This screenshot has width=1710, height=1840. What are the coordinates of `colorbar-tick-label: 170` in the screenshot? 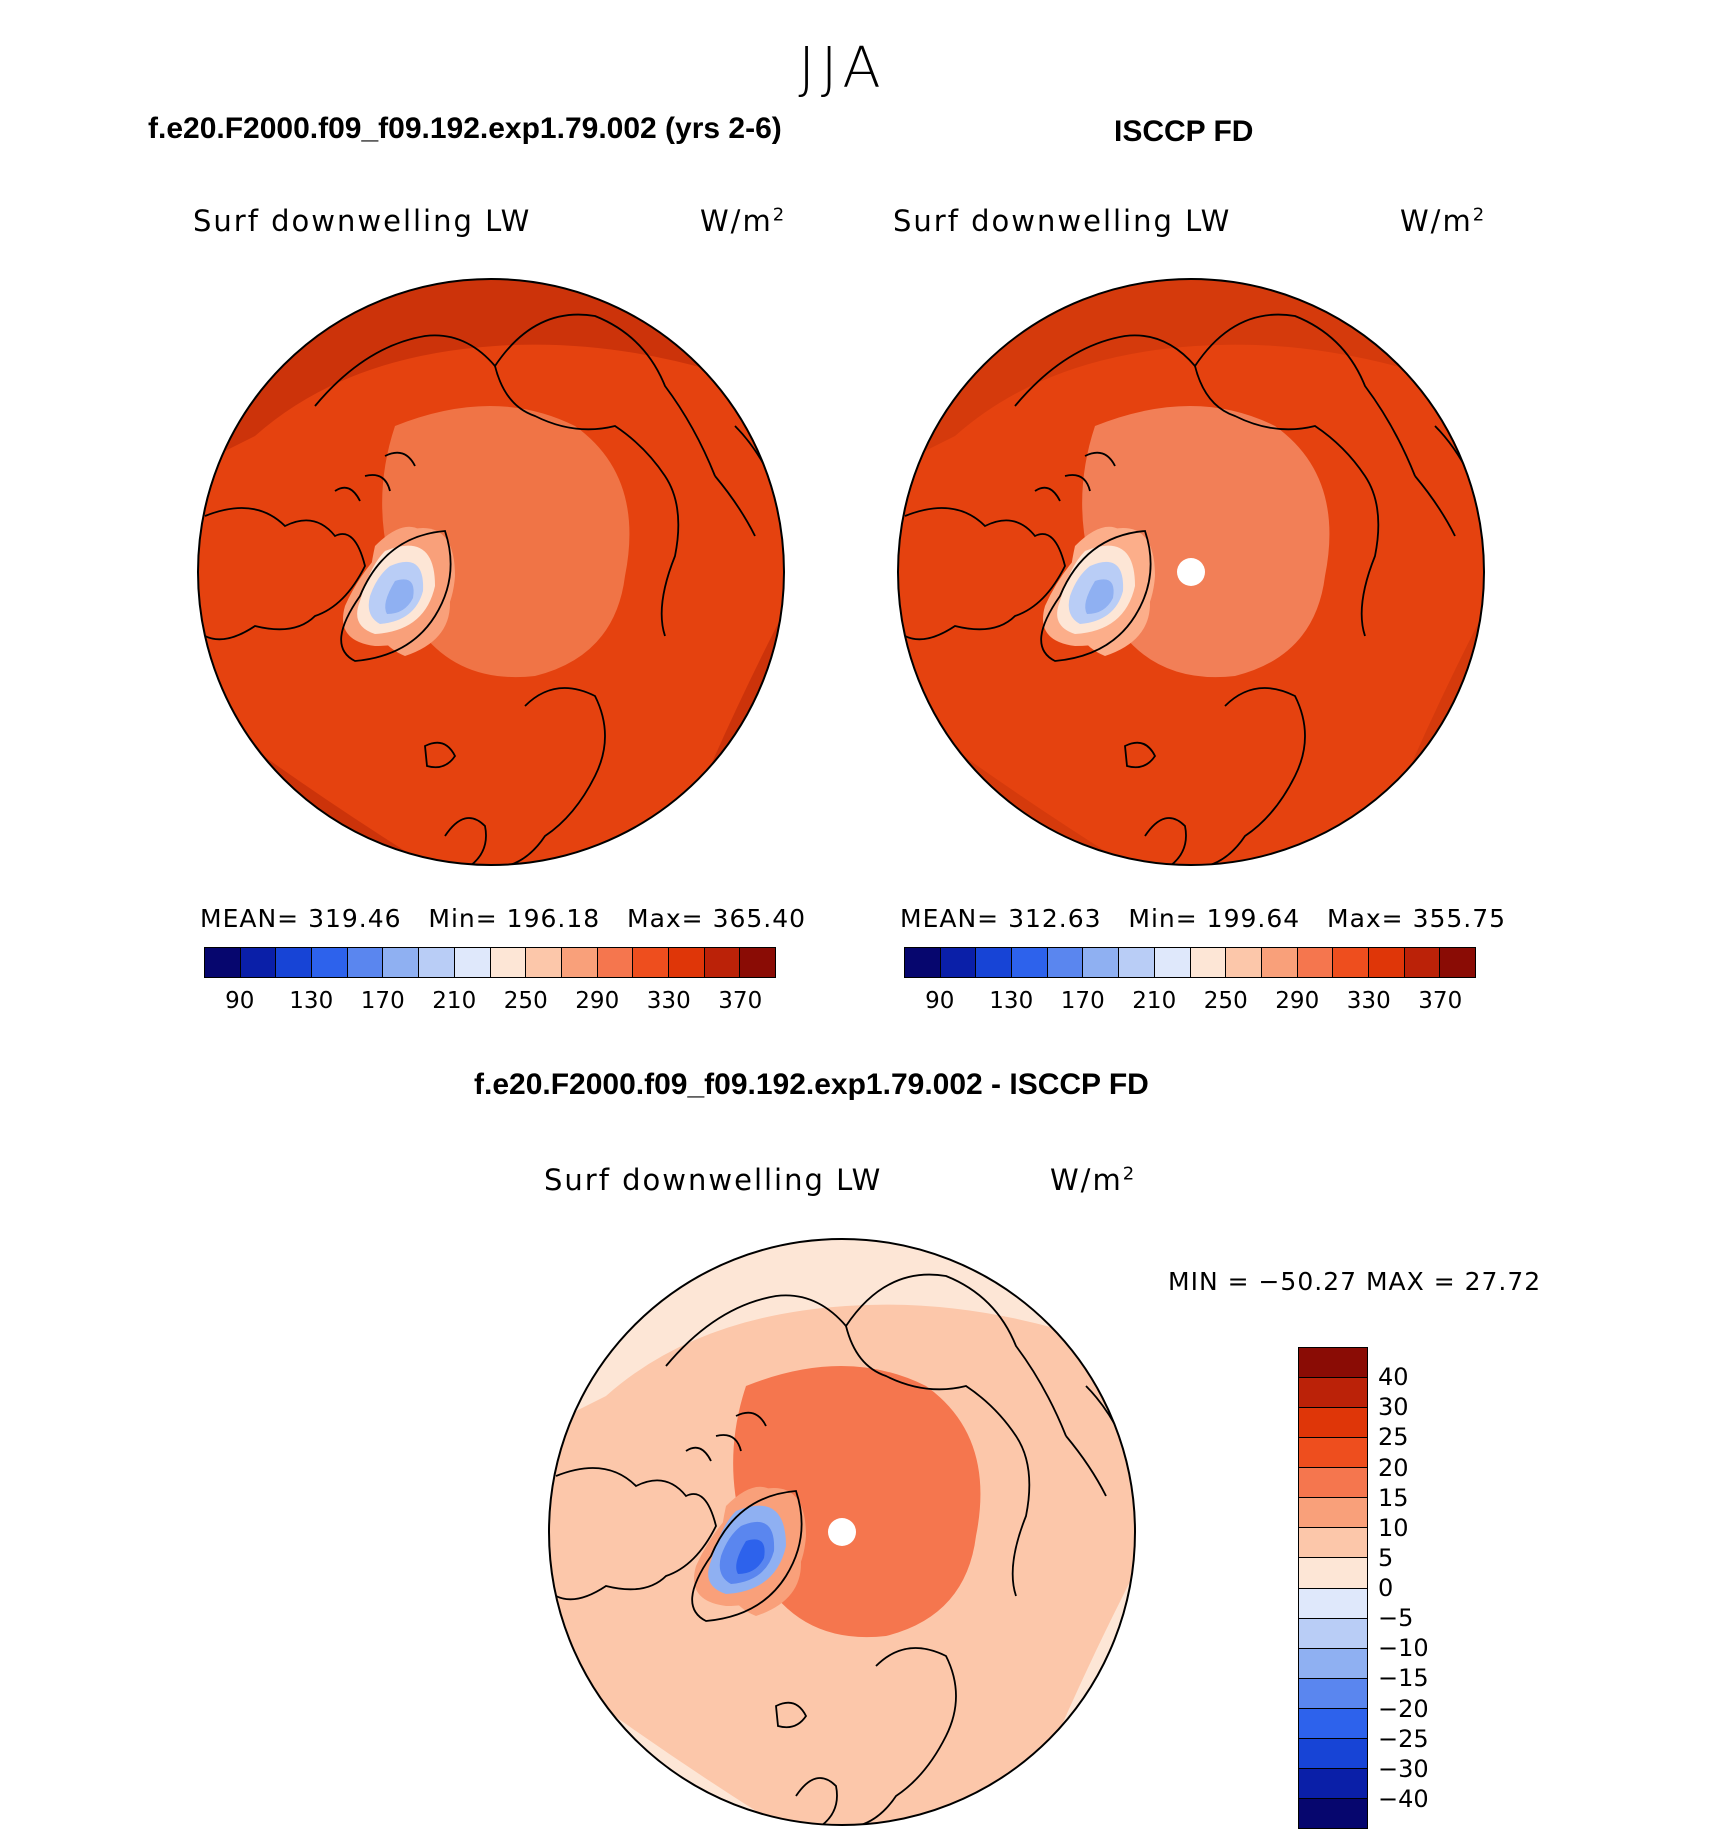 It's located at (382, 1001).